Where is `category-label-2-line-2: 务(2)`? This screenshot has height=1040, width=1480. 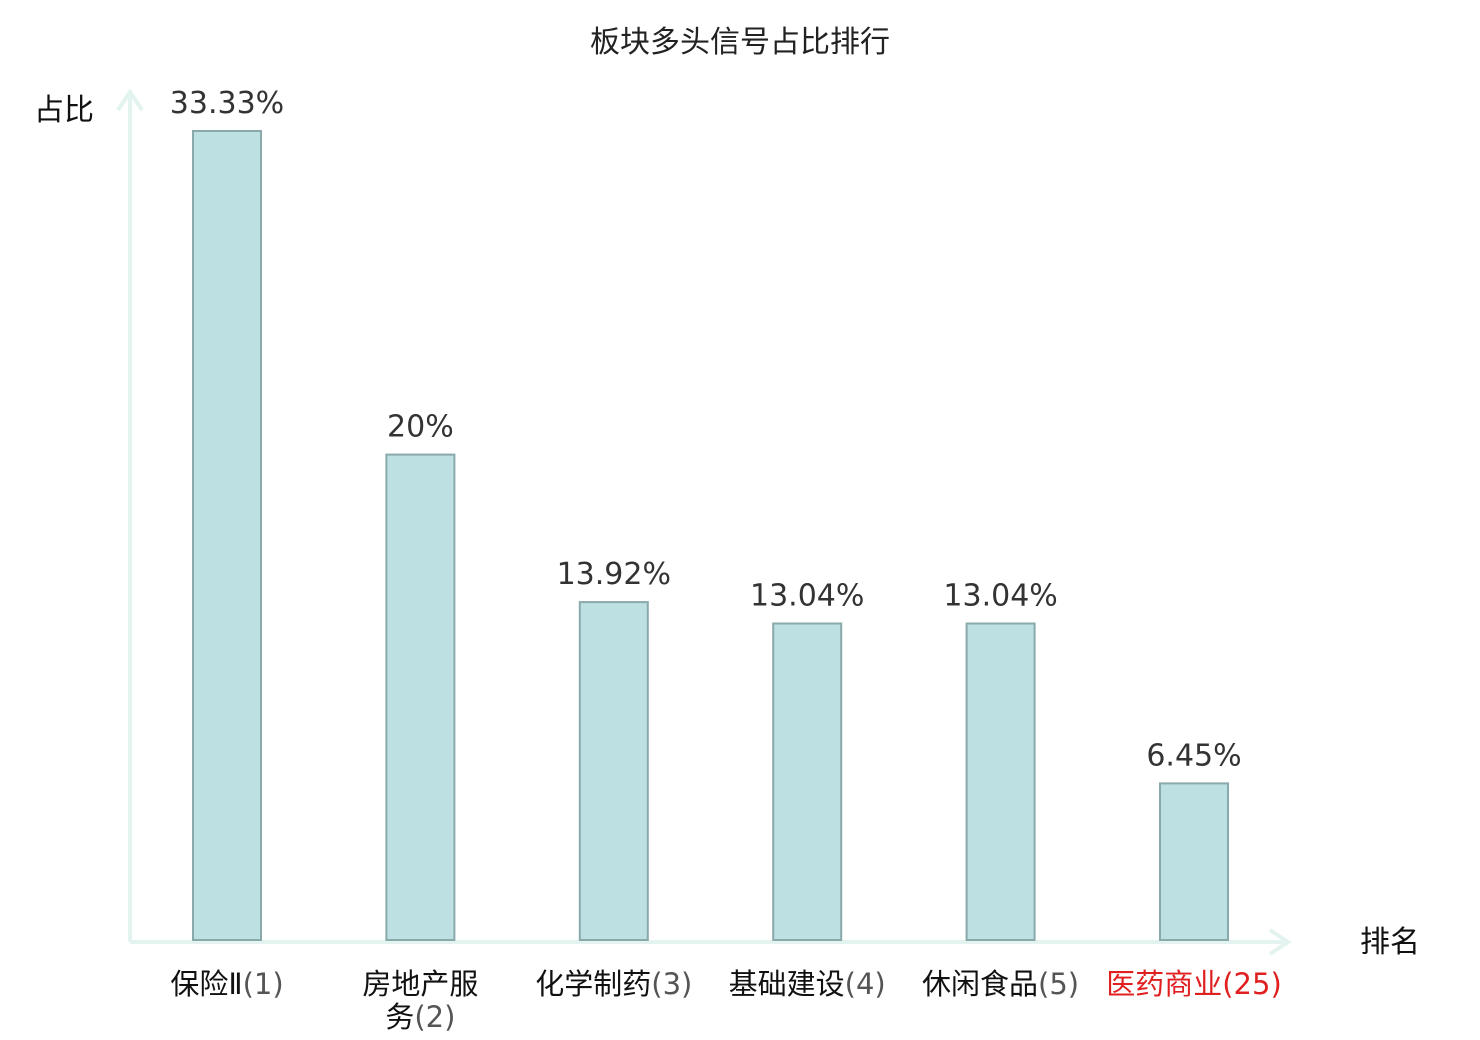
category-label-2-line-2: 务(2) is located at coordinates (420, 1017).